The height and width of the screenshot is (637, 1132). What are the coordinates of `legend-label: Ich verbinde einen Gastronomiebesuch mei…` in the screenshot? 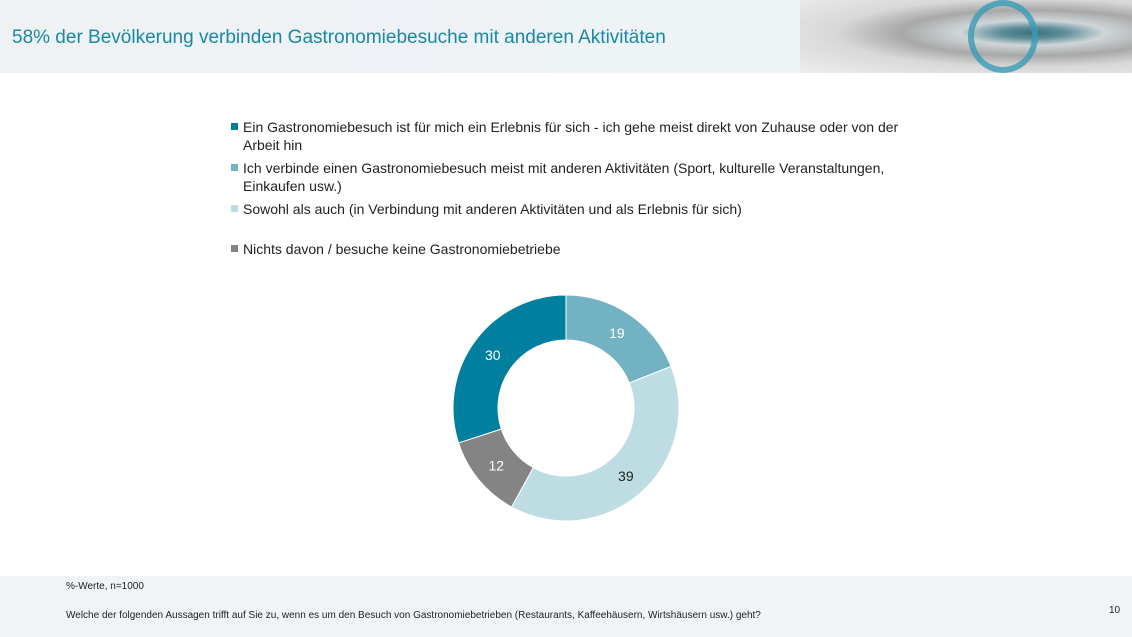 It's located at (564, 177).